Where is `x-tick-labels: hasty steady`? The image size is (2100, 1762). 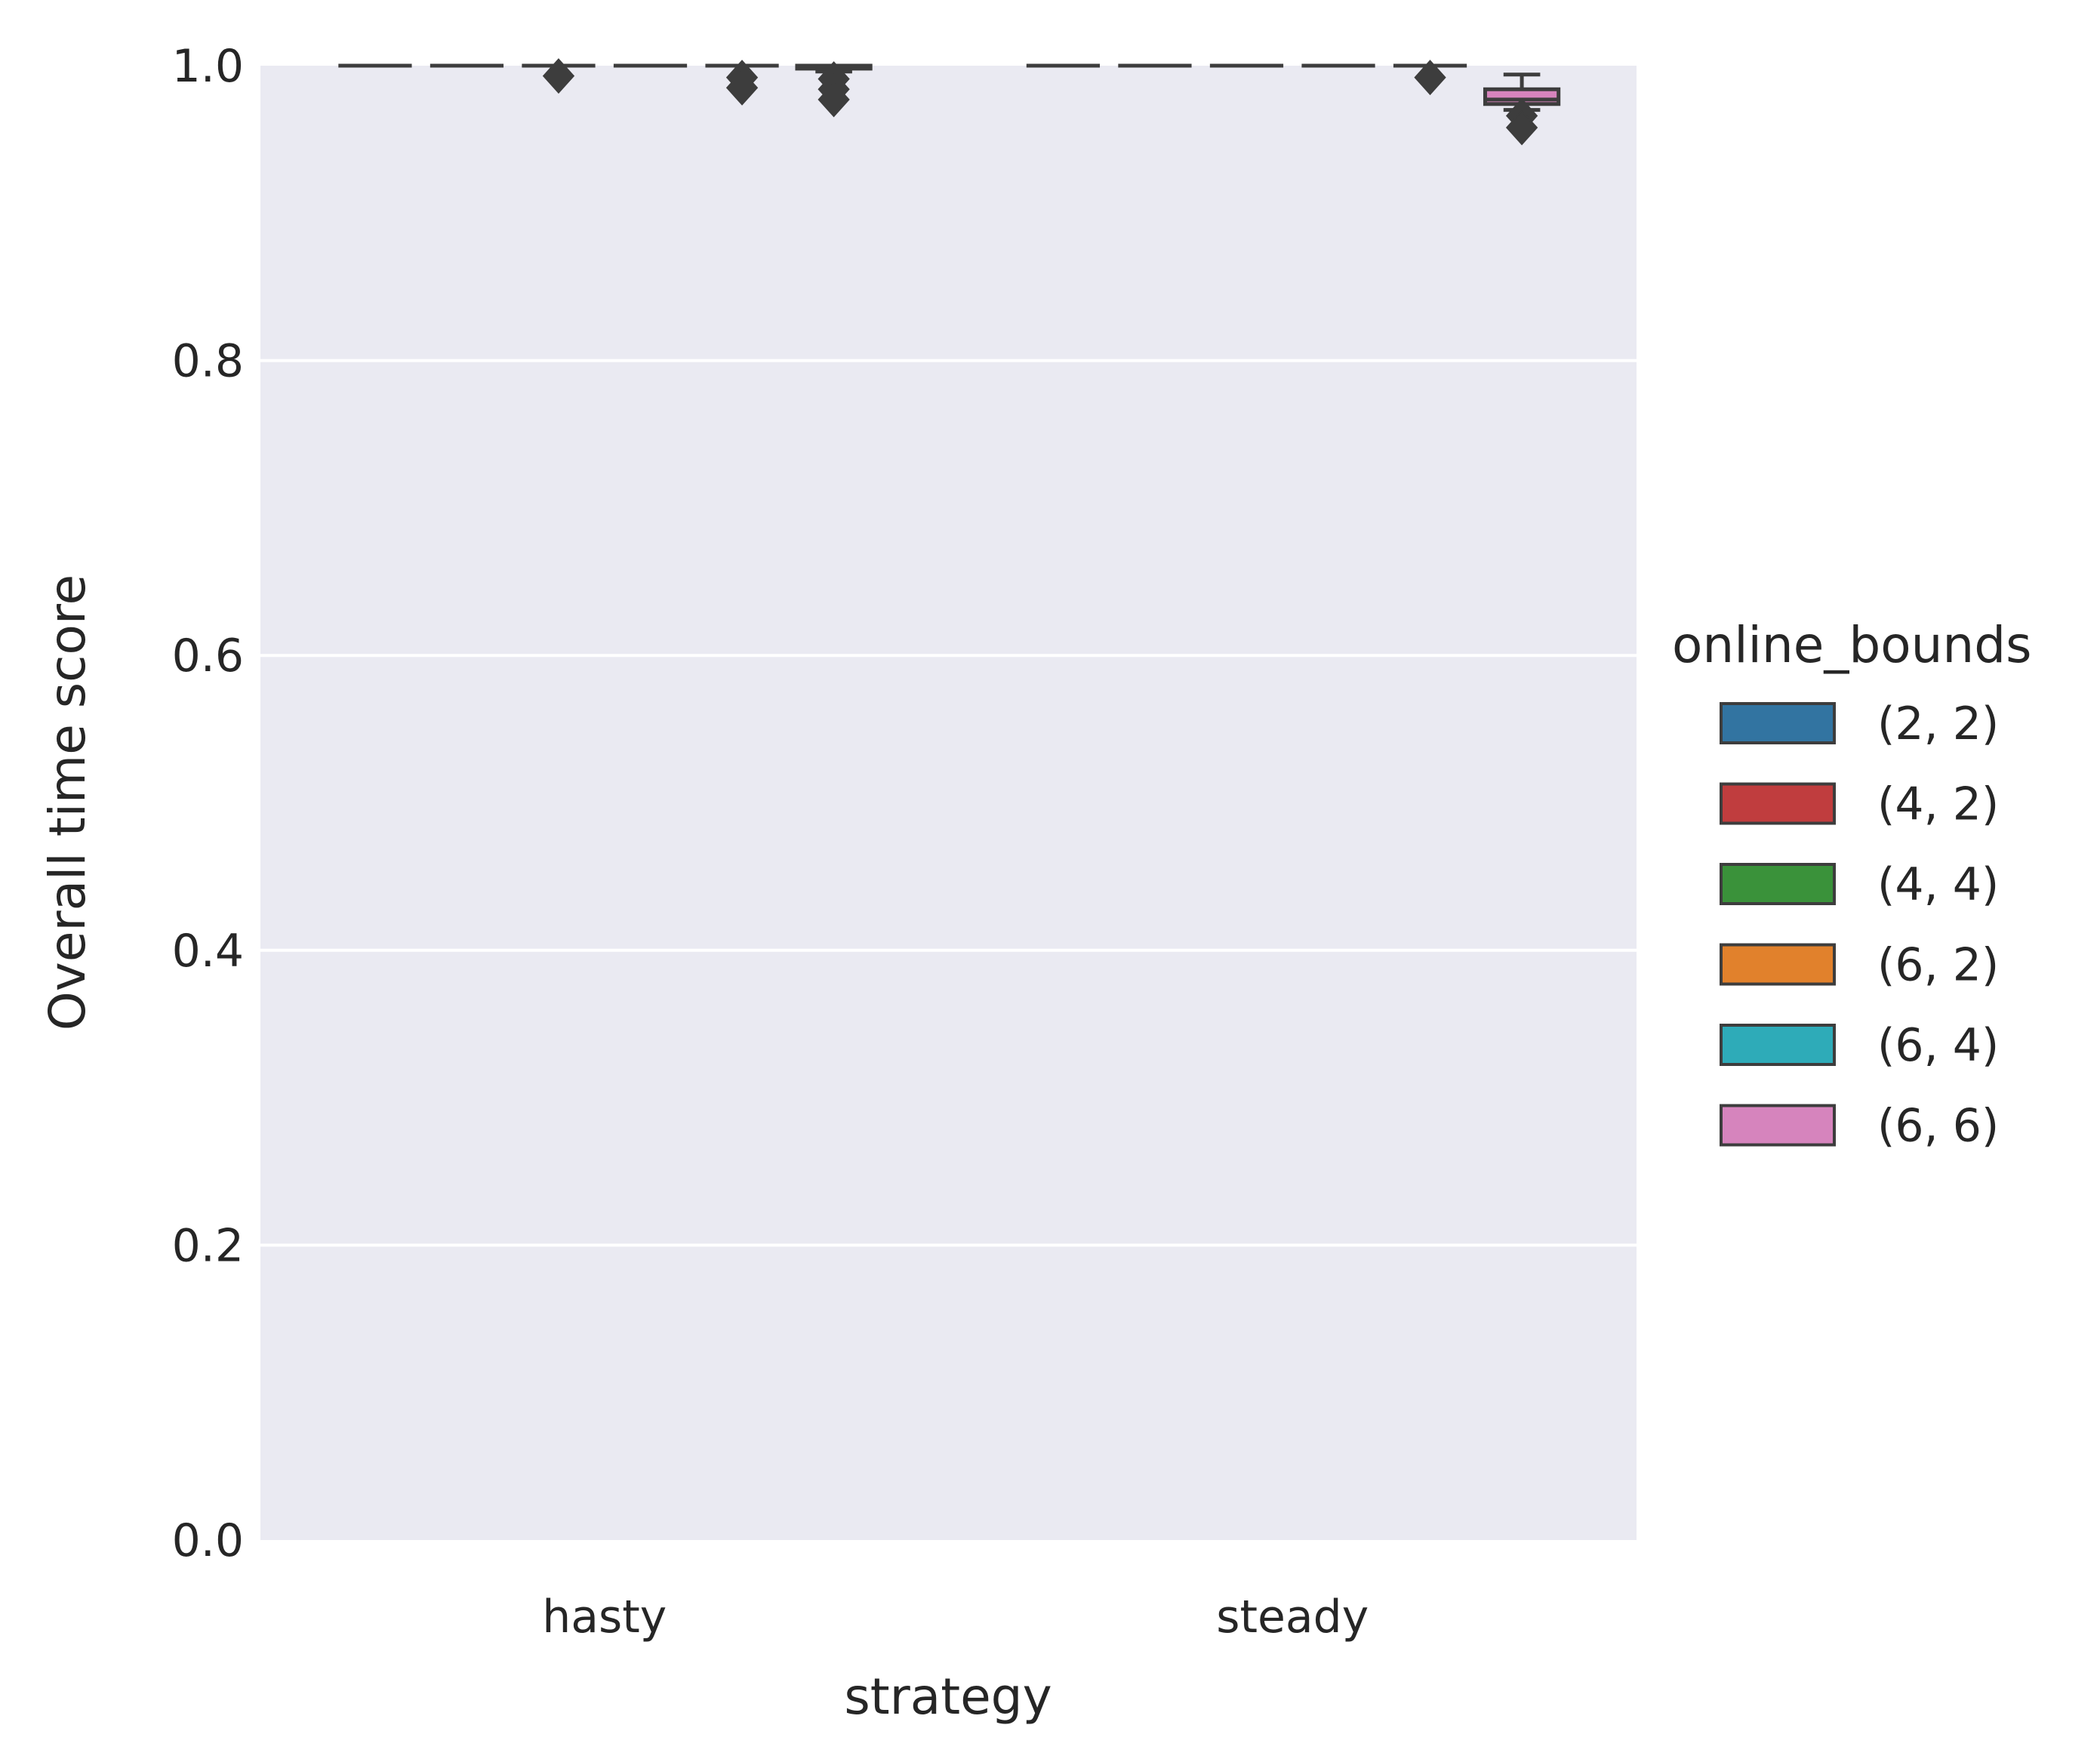 x-tick-labels: hasty steady is located at coordinates (955, 1617).